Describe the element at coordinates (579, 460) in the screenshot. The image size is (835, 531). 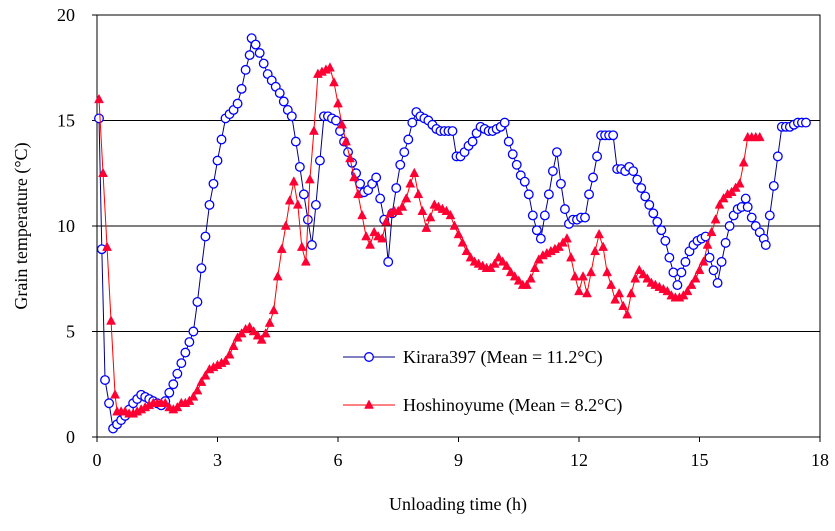
I see `x-tick-label: 12` at that location.